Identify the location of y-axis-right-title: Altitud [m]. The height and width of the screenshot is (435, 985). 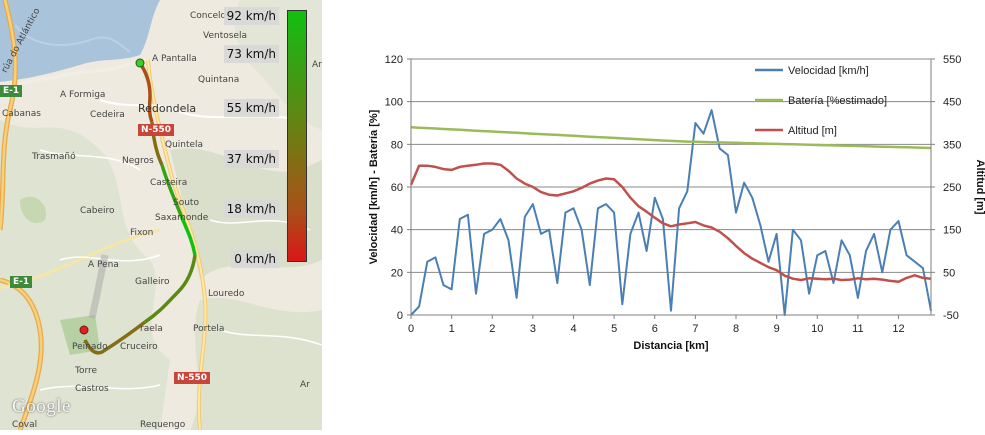
(979, 187).